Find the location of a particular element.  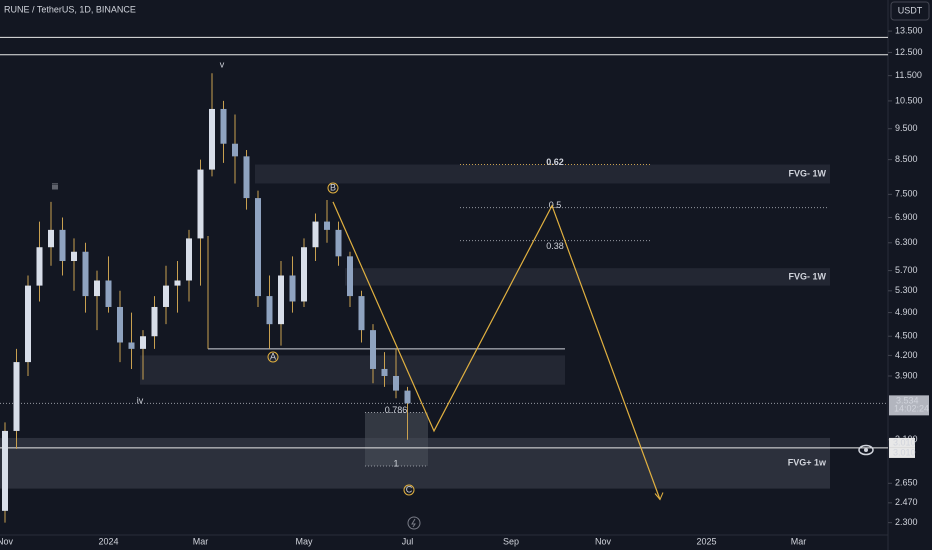

wave-label: C is located at coordinates (409, 489).